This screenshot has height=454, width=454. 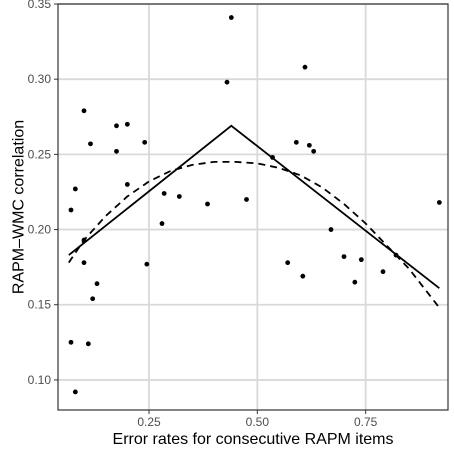 What do you see at coordinates (40, 154) in the screenshot?
I see `y-tick-label: 0.25` at bounding box center [40, 154].